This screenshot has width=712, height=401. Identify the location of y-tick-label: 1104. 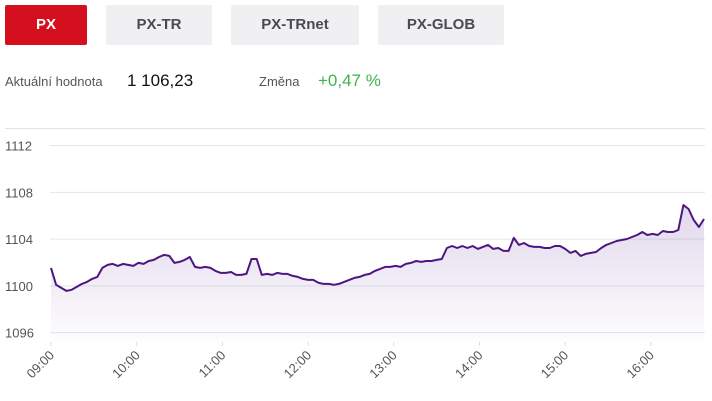
(19, 239).